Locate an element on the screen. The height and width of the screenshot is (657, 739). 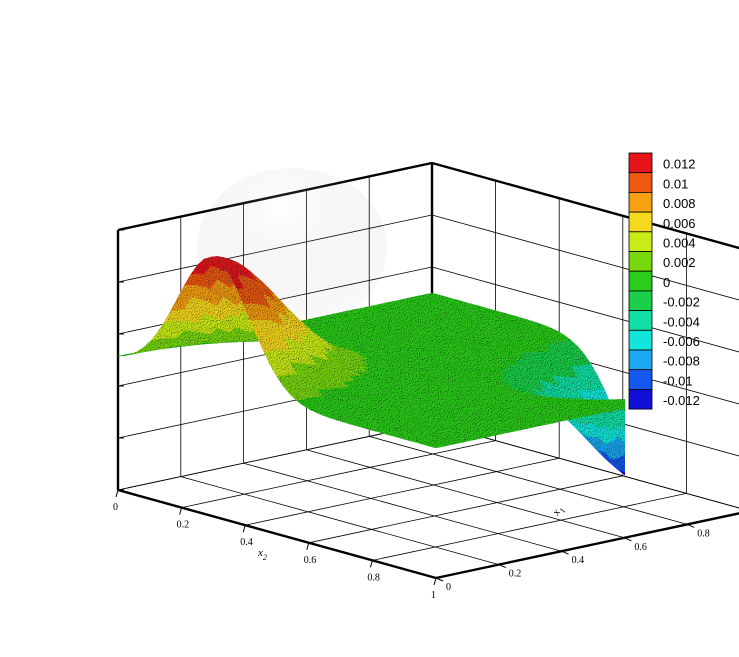
x2-tick-label: 0.8 is located at coordinates (373, 577).